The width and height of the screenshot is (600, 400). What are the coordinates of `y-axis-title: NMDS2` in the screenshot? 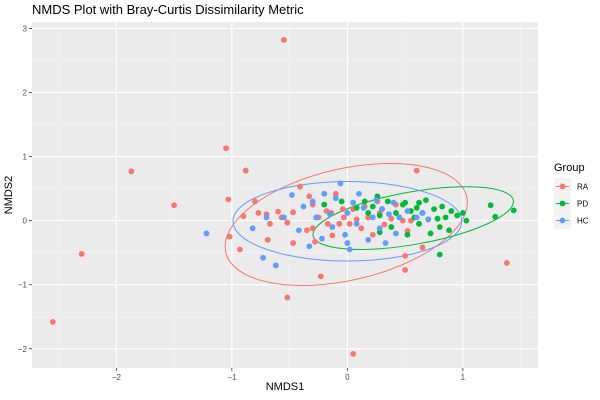 It's located at (9, 195).